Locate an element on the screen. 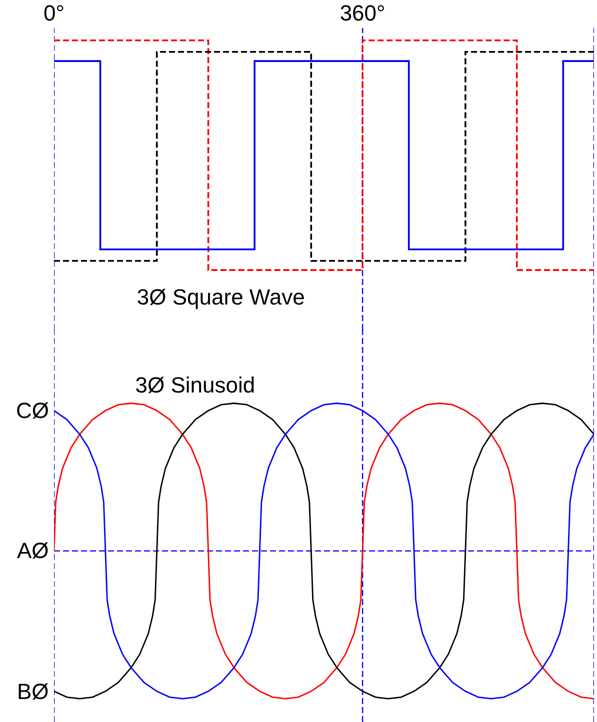 This screenshot has height=722, width=597. x-tick-label: 0° is located at coordinates (54, 13).